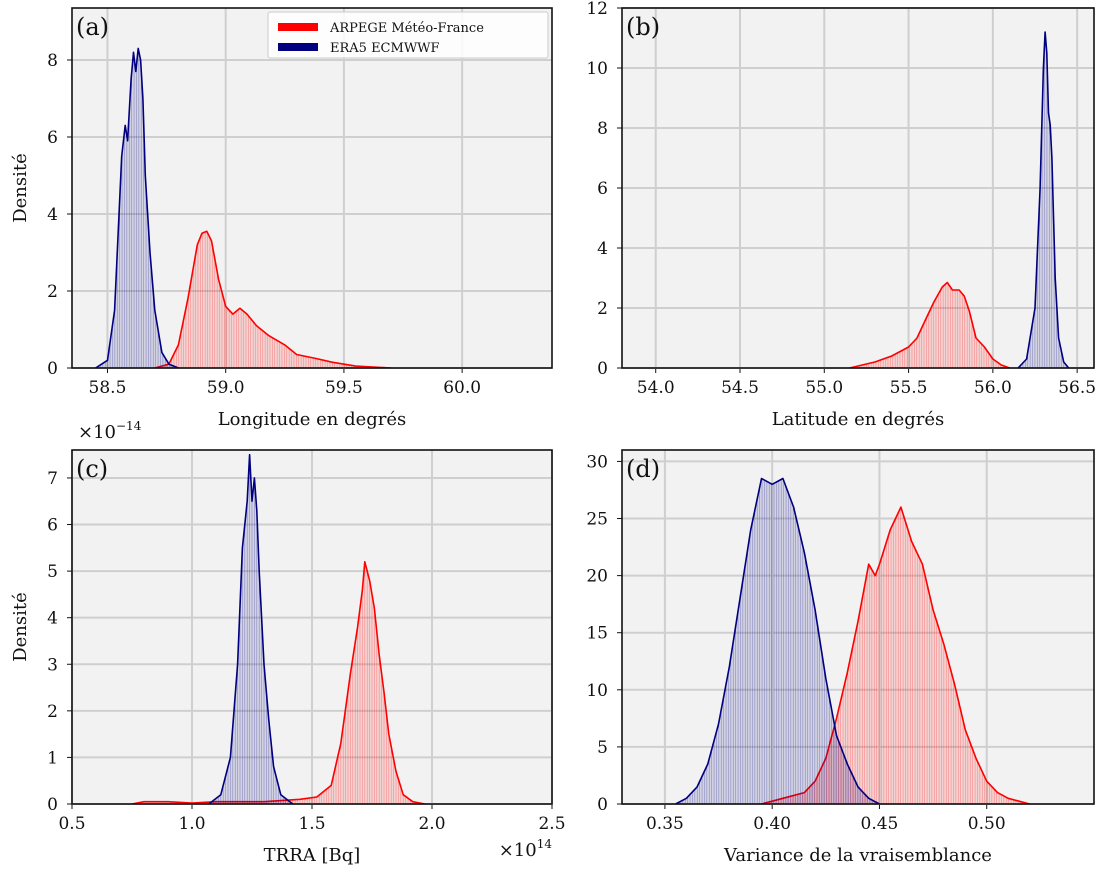  What do you see at coordinates (643, 27) in the screenshot?
I see `panel-label: (b)` at bounding box center [643, 27].